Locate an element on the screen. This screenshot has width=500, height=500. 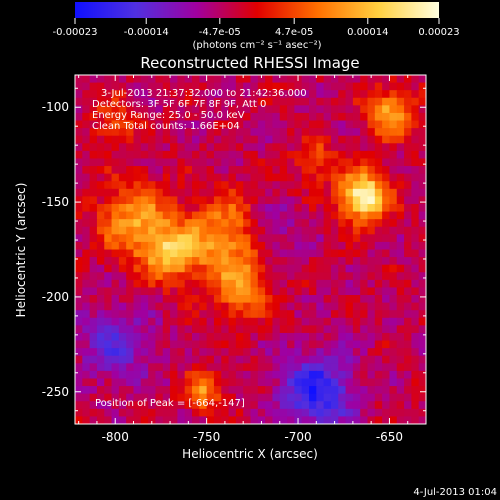
annotation-line: 3-Jul-2013 21:37:32.000 to 21:42:36.000 is located at coordinates (204, 93).